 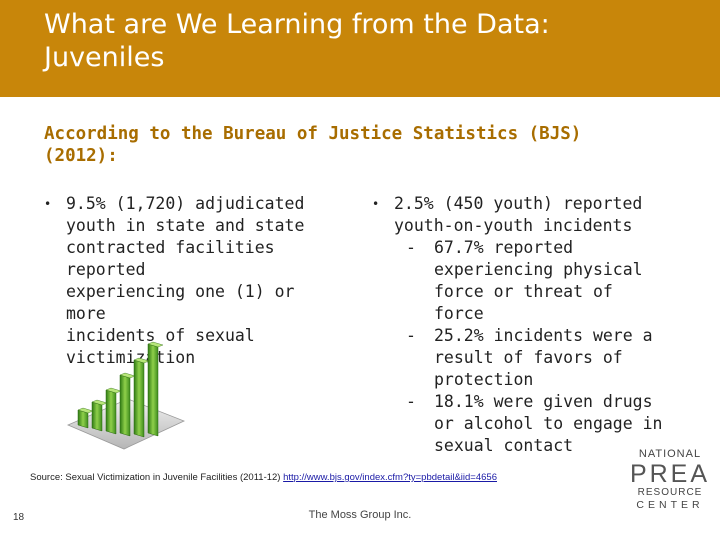 I want to click on bullet-line: 2.5% (450 youth) reported, so click(x=518, y=203).